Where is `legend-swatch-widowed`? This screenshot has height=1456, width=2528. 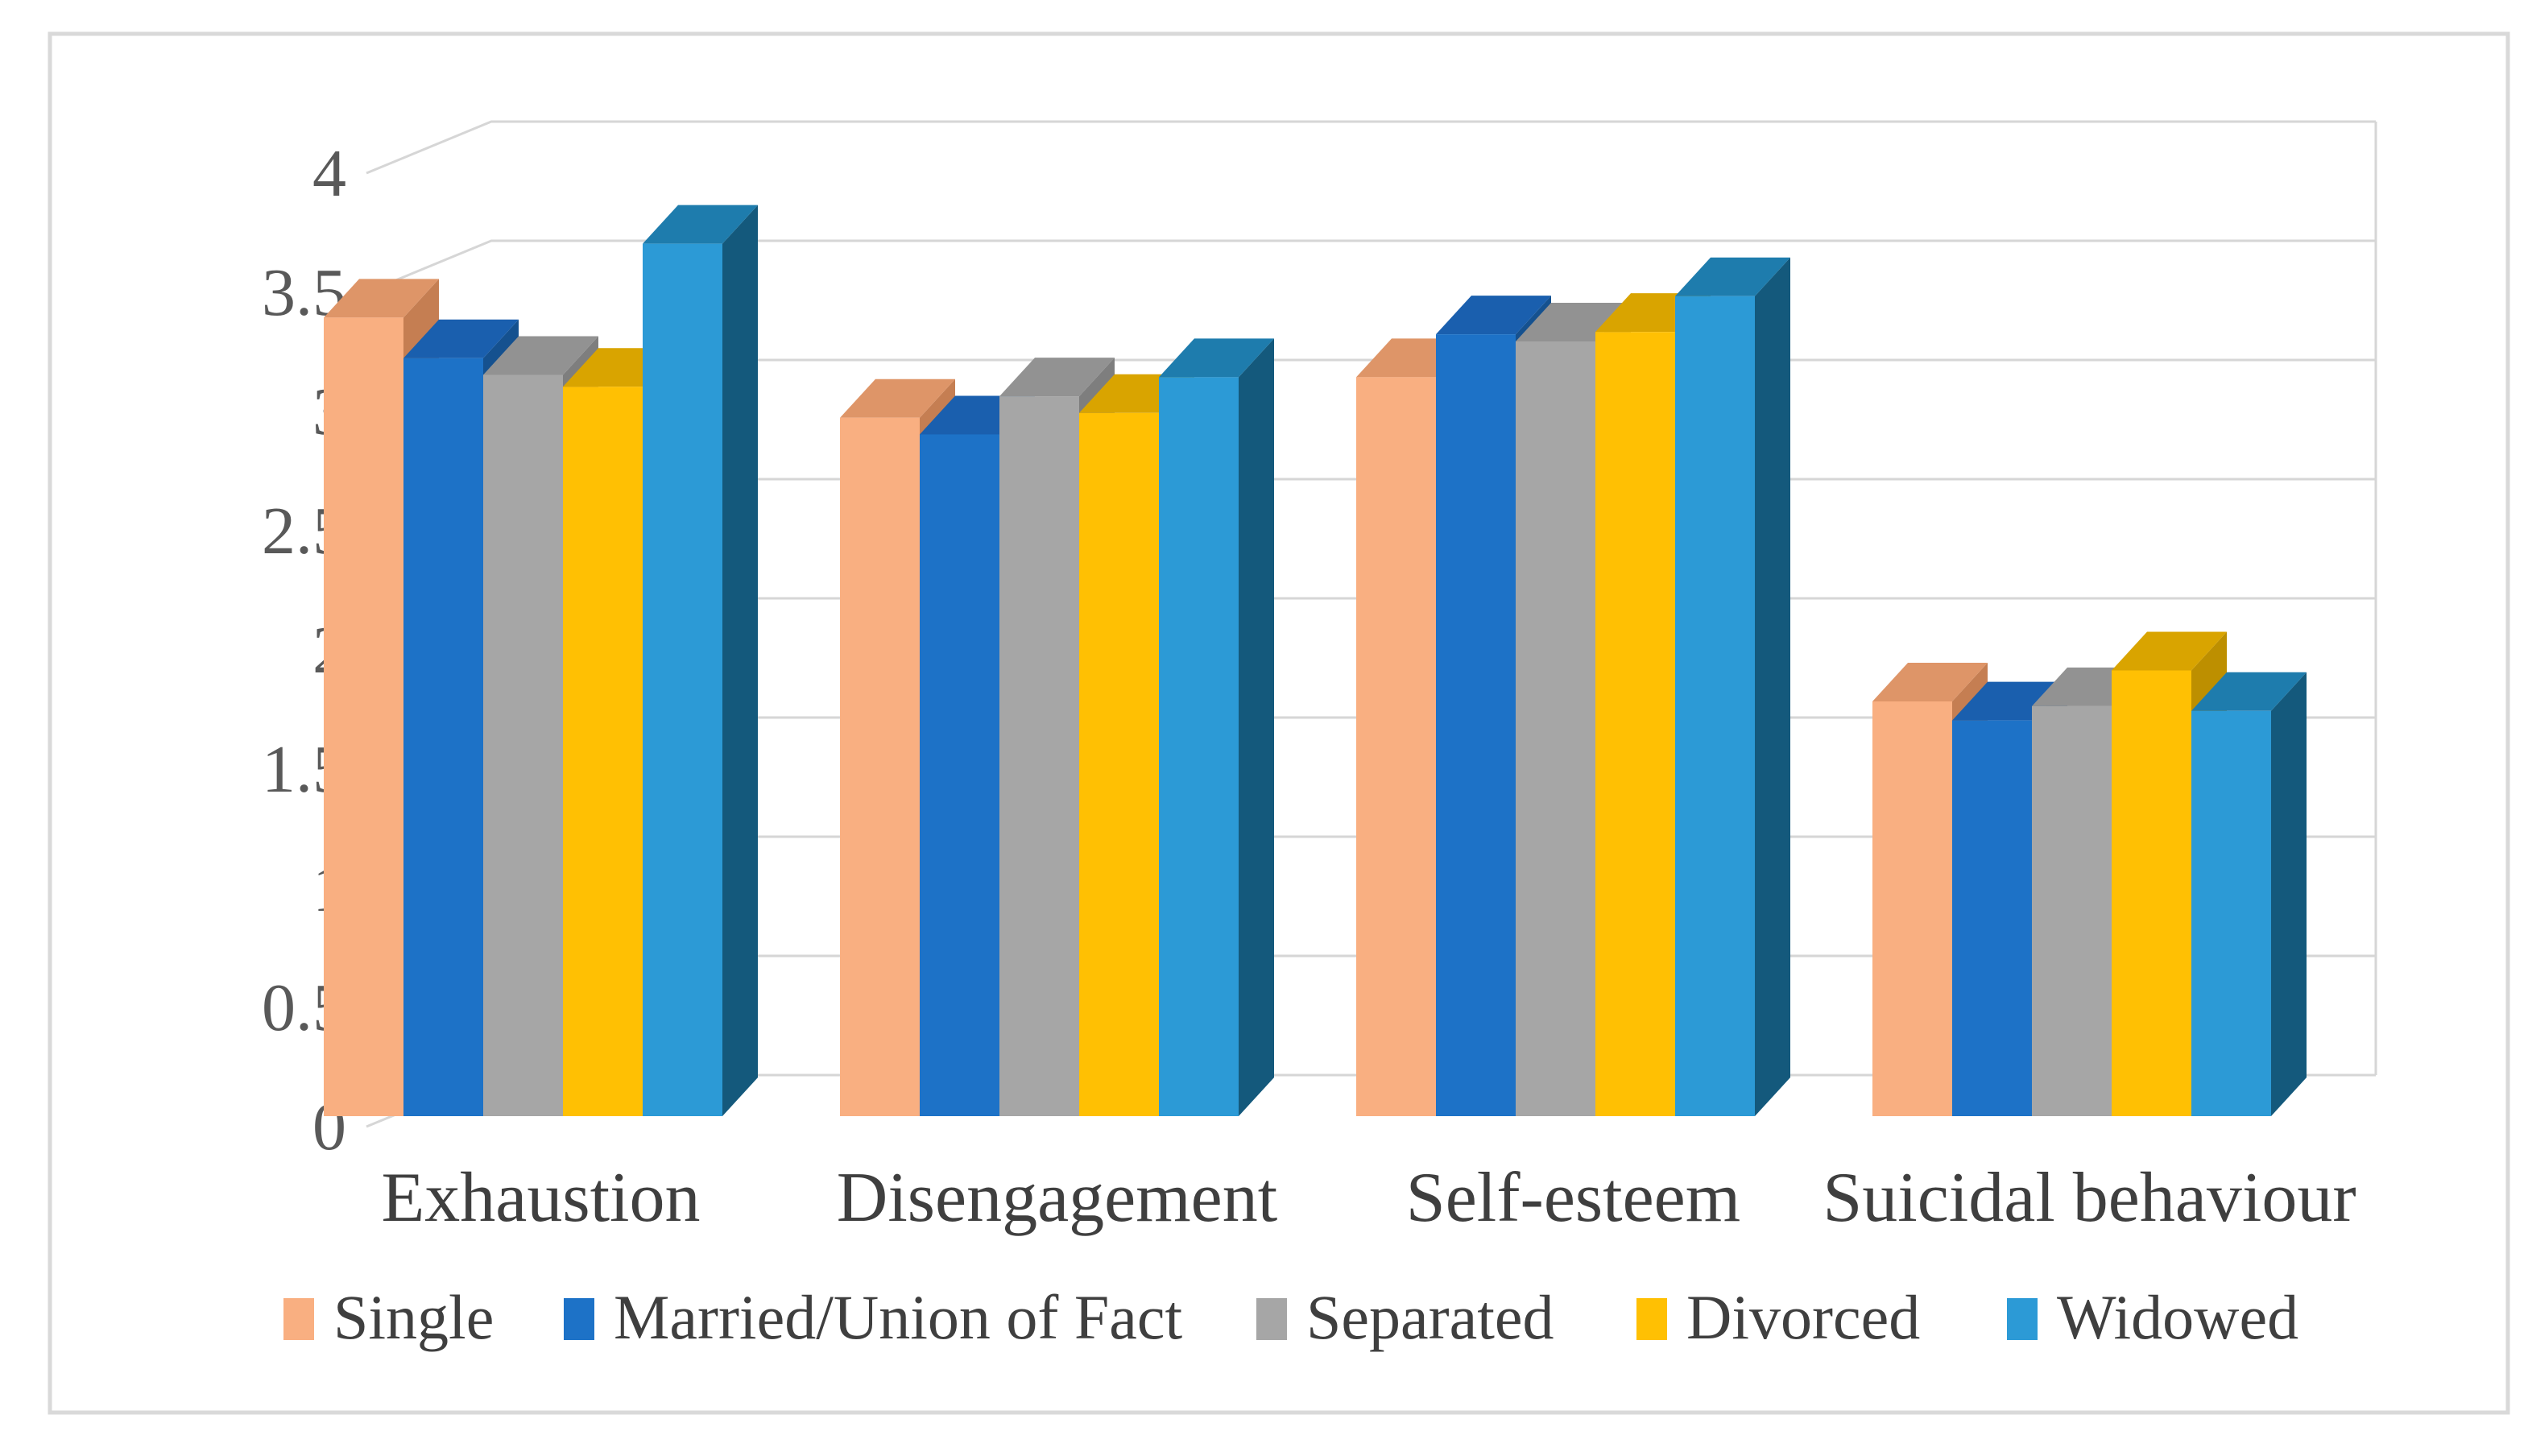
legend-swatch-widowed is located at coordinates (2023, 1319).